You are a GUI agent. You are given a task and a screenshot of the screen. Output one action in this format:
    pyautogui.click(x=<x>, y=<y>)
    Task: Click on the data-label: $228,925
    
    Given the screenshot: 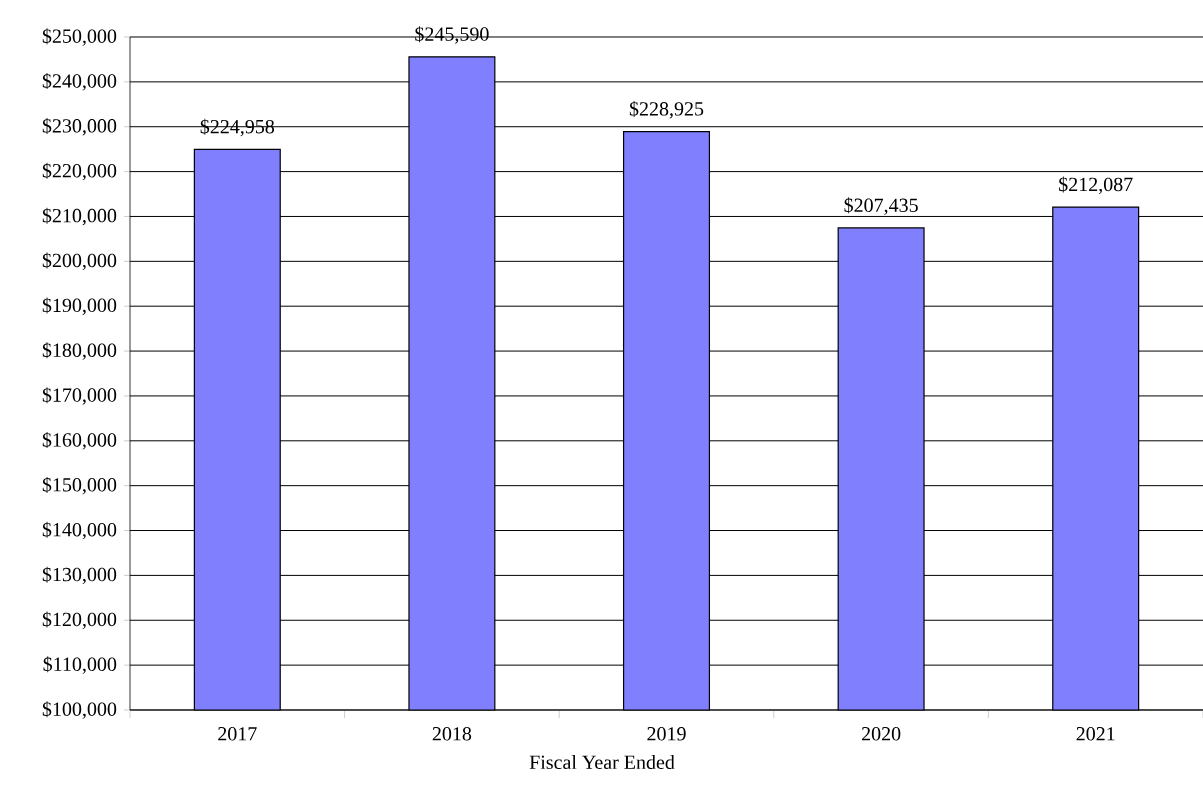 What is the action you would take?
    pyautogui.click(x=666, y=109)
    